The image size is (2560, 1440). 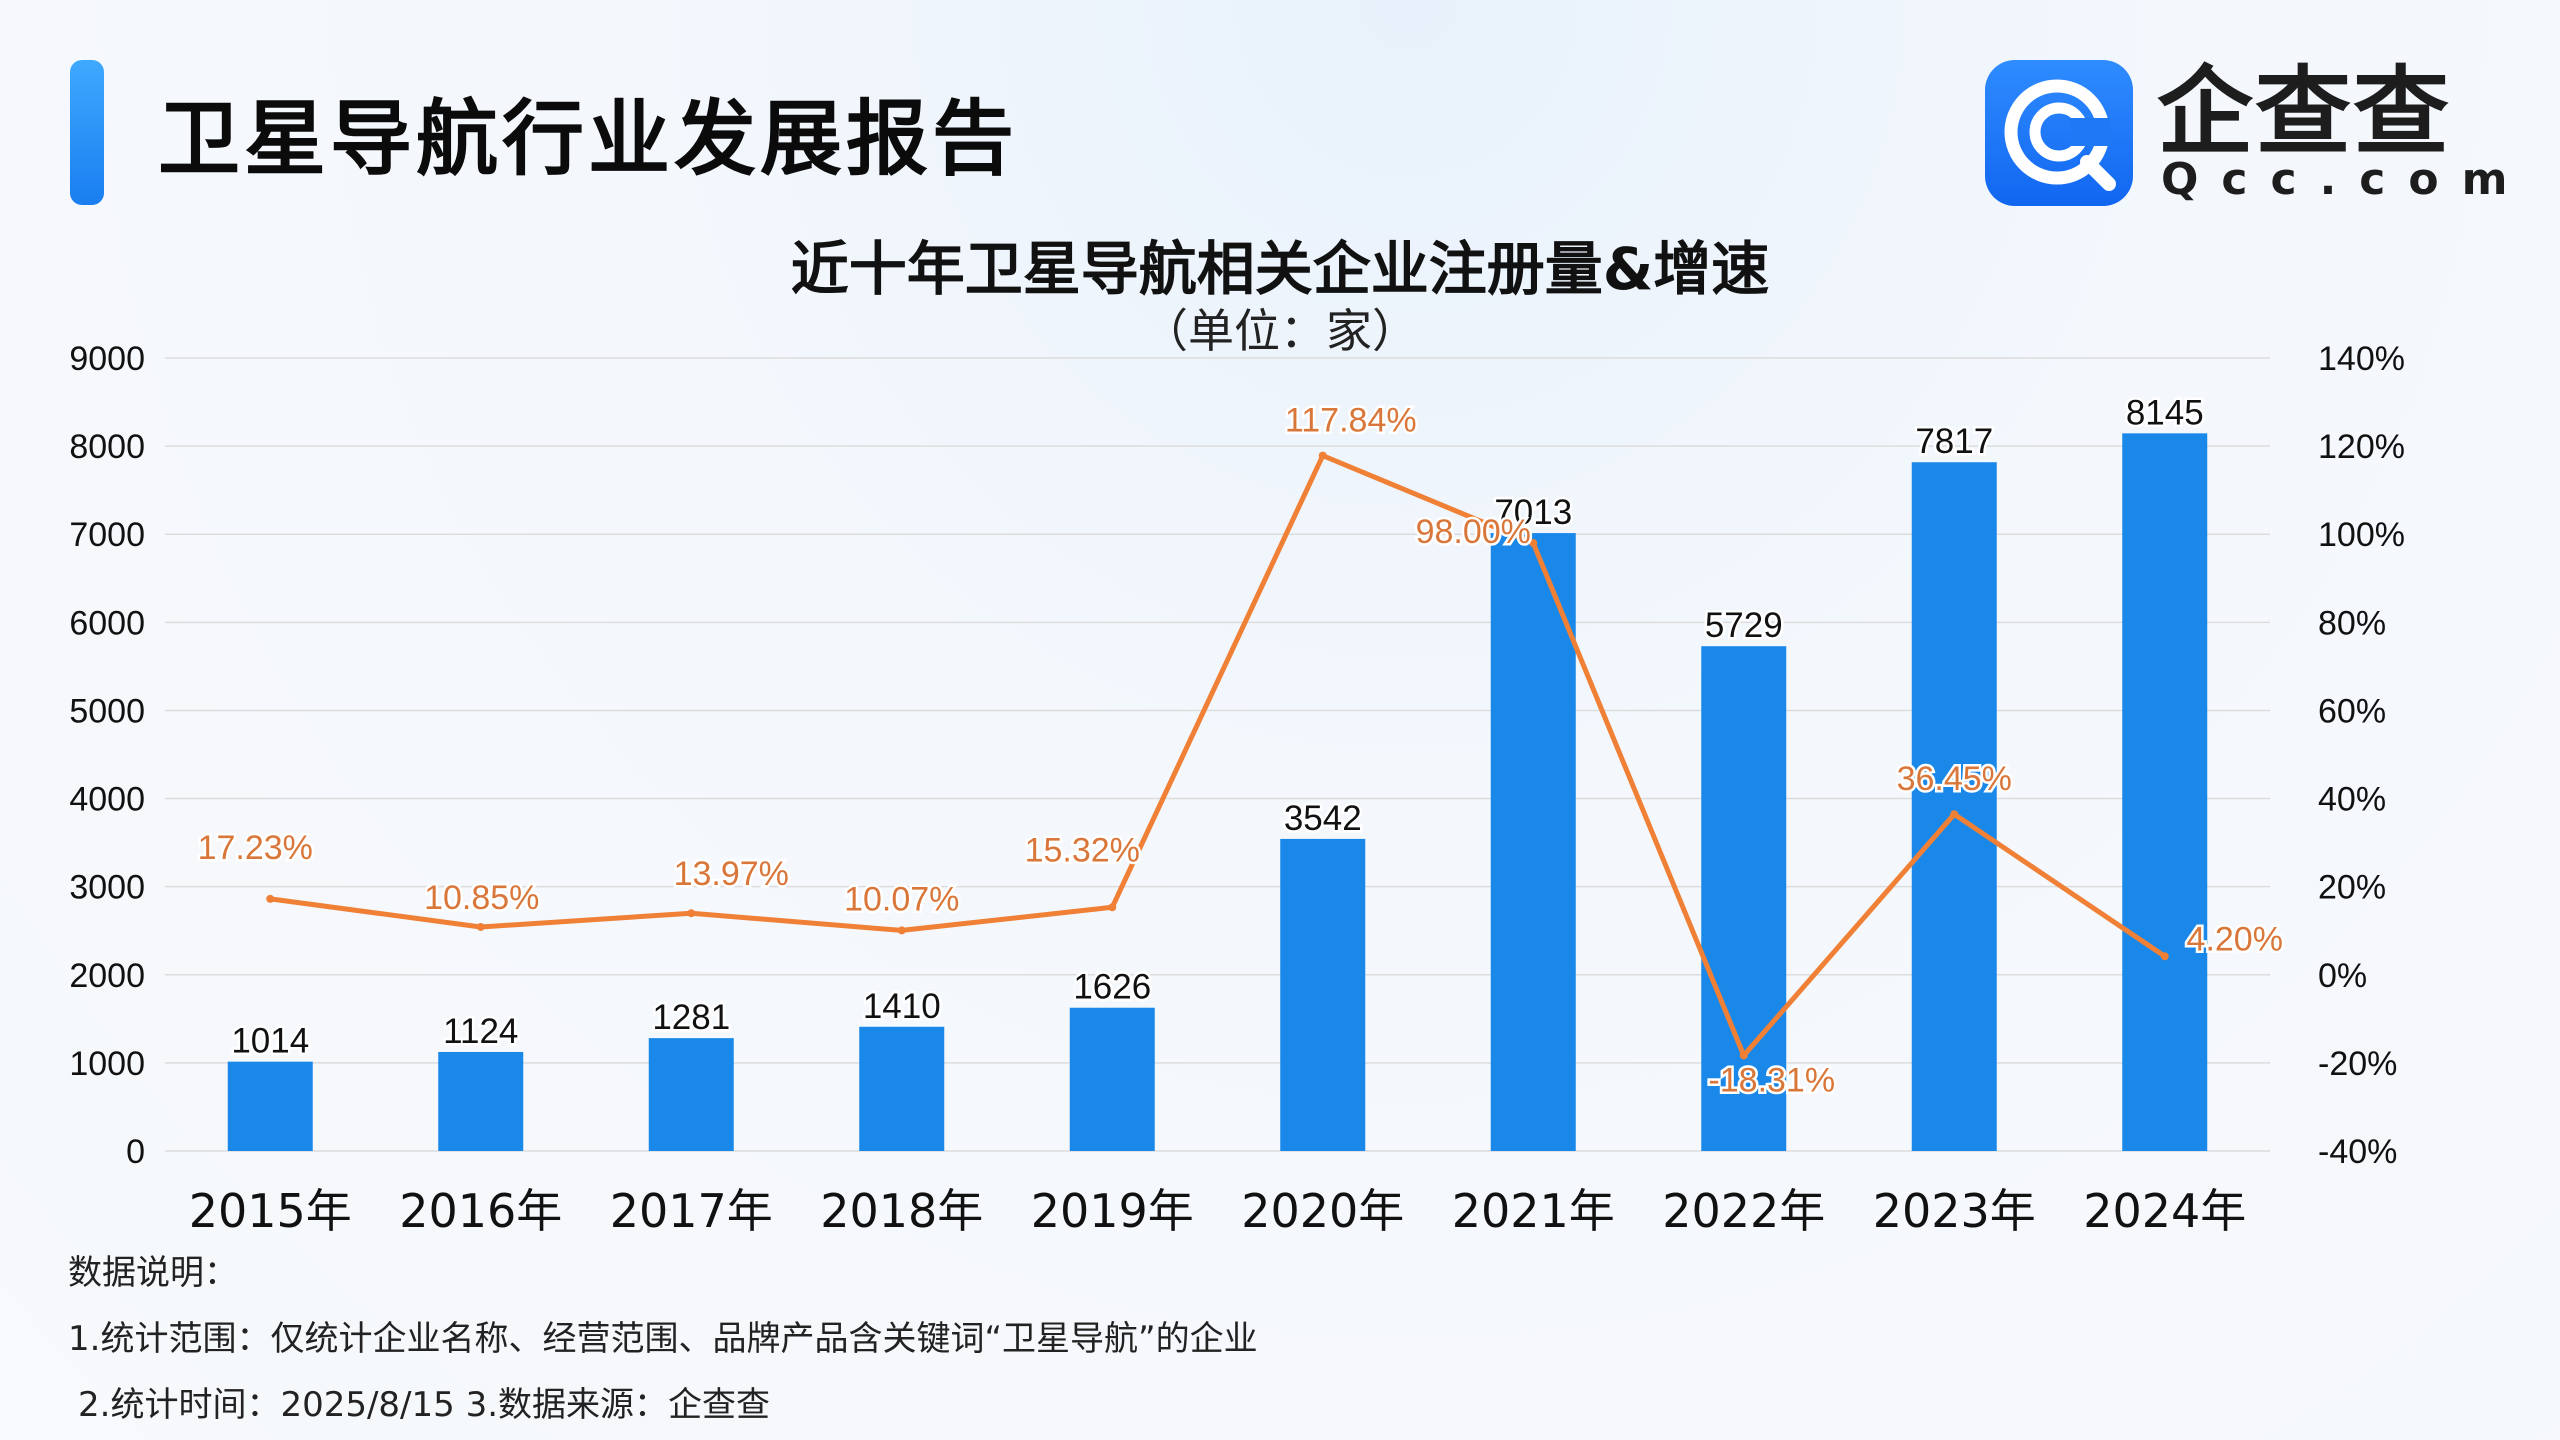 What do you see at coordinates (1533, 512) in the screenshot?
I see `bar-value-label: 7013` at bounding box center [1533, 512].